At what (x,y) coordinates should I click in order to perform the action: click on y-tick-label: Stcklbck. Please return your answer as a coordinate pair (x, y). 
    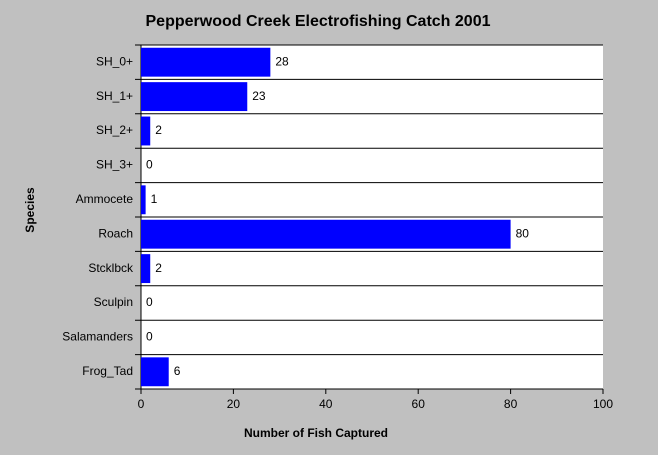
    Looking at the image, I should click on (111, 268).